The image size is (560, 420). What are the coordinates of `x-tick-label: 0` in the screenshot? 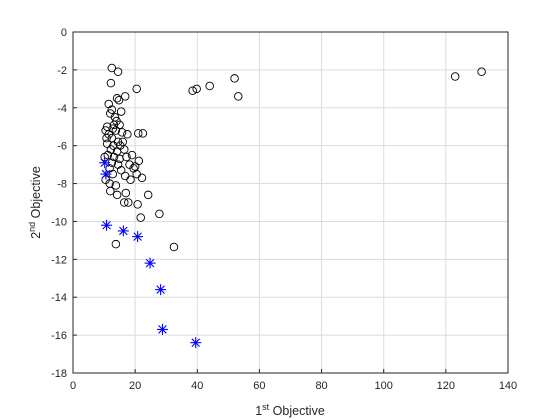 It's located at (73, 386).